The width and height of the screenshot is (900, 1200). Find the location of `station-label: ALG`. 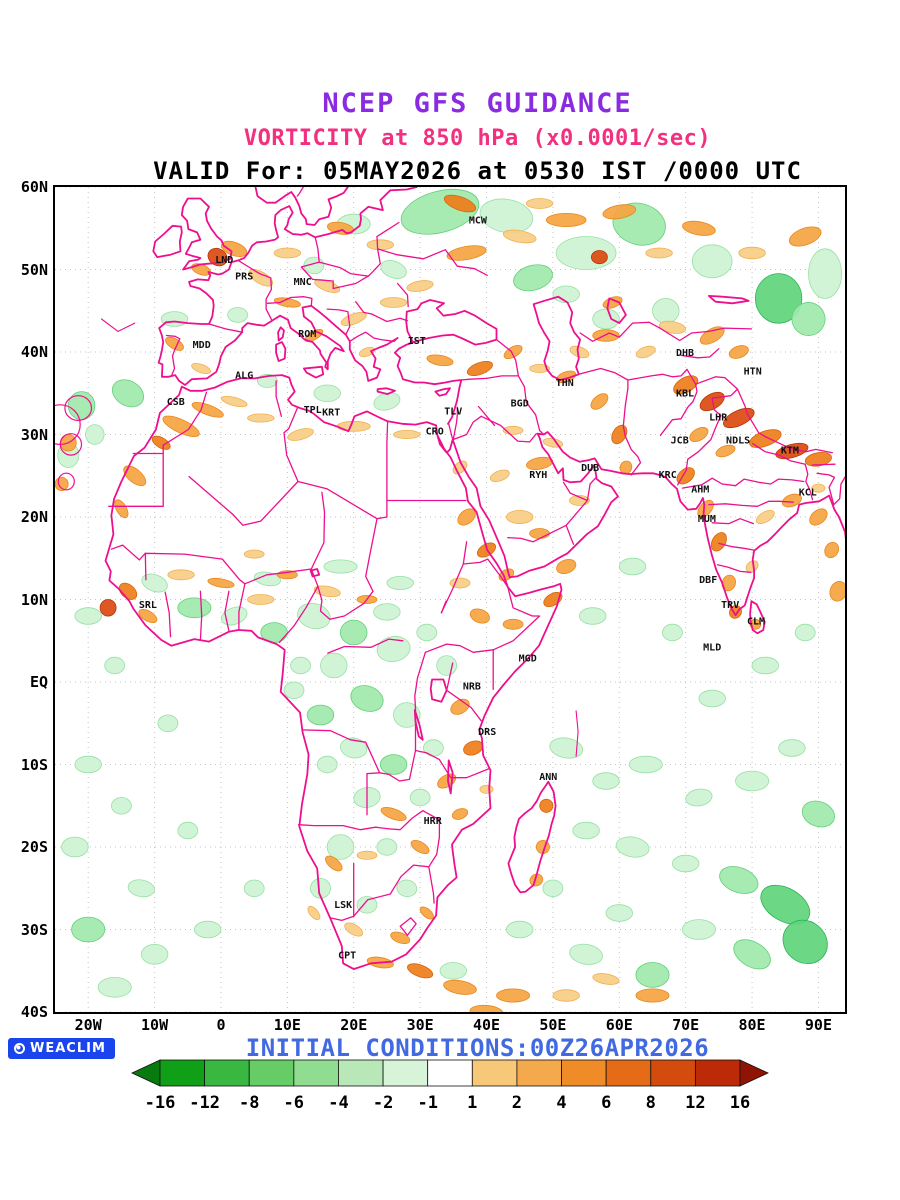

station-label: ALG is located at coordinates (244, 375).